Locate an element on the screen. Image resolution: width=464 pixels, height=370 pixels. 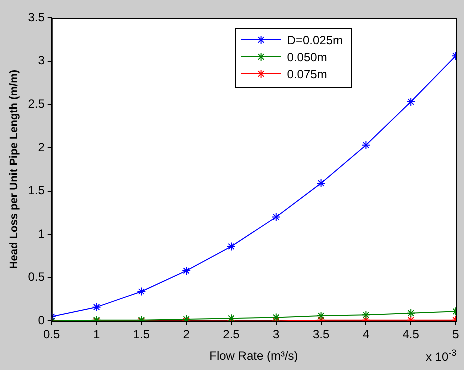
x-axis-title: Flow Rate (m³/s) is located at coordinates (254, 356).